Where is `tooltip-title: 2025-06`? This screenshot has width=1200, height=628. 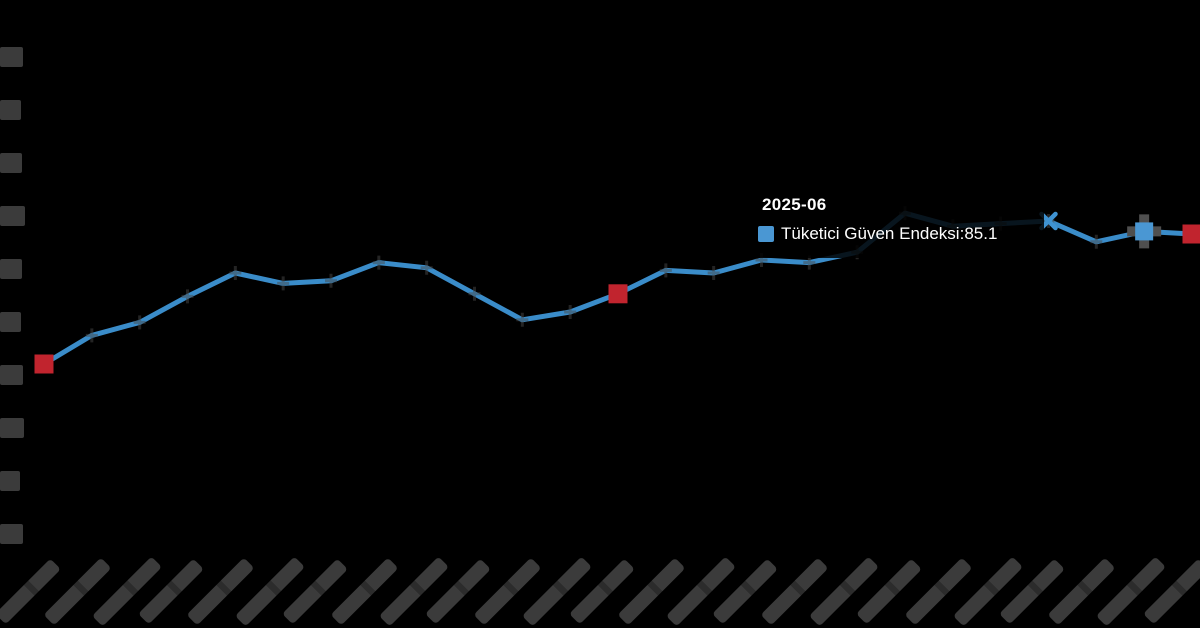
tooltip-title: 2025-06 is located at coordinates (794, 204).